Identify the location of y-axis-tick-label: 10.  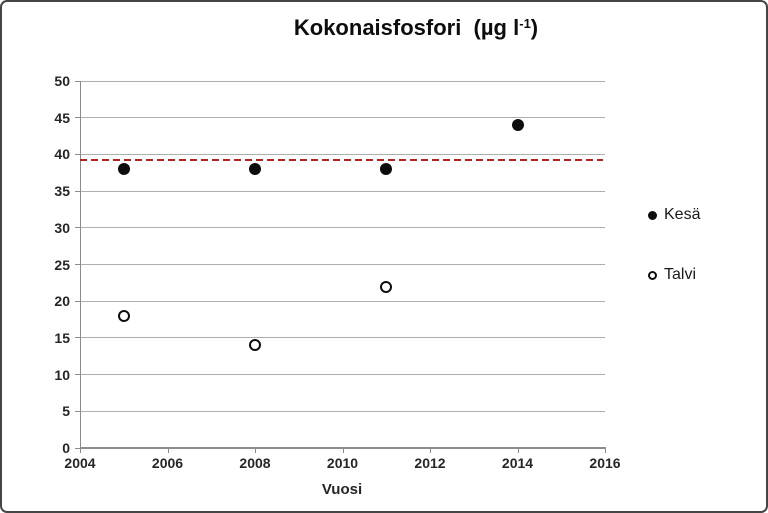
(62, 374).